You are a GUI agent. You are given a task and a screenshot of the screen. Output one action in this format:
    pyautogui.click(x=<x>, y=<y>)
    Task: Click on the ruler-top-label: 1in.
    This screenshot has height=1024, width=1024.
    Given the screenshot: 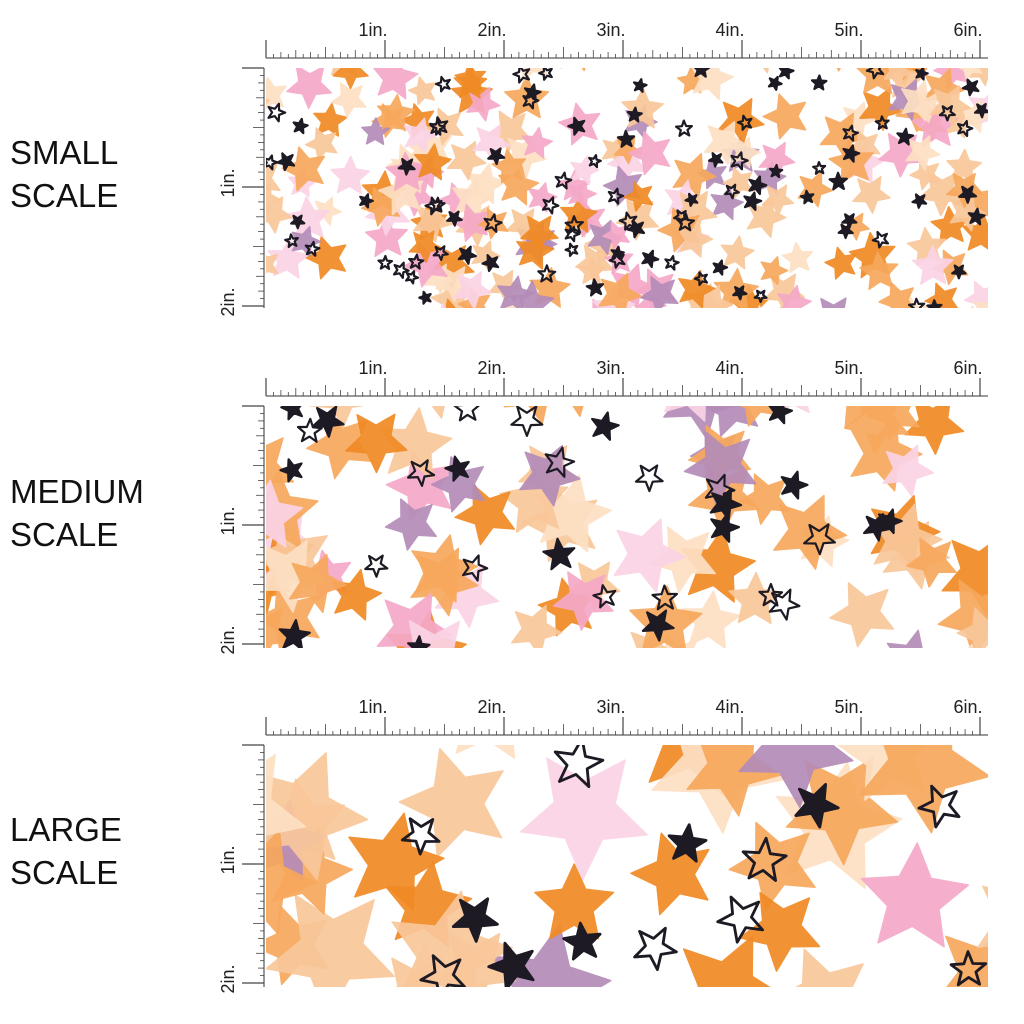 What is the action you would take?
    pyautogui.click(x=372, y=707)
    